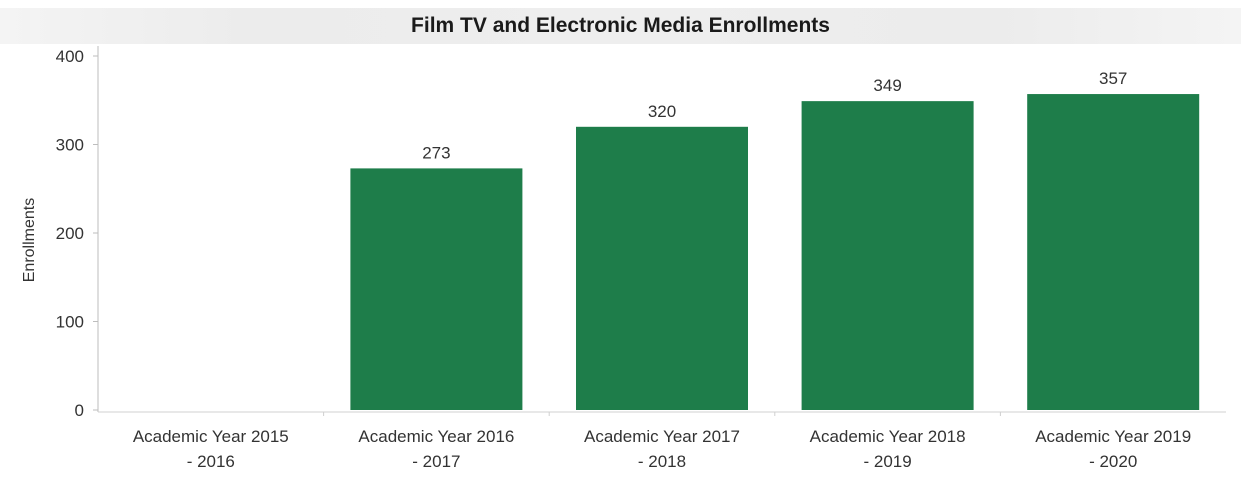  Describe the element at coordinates (211, 461) in the screenshot. I see `x-tick-label: - 2016` at that location.